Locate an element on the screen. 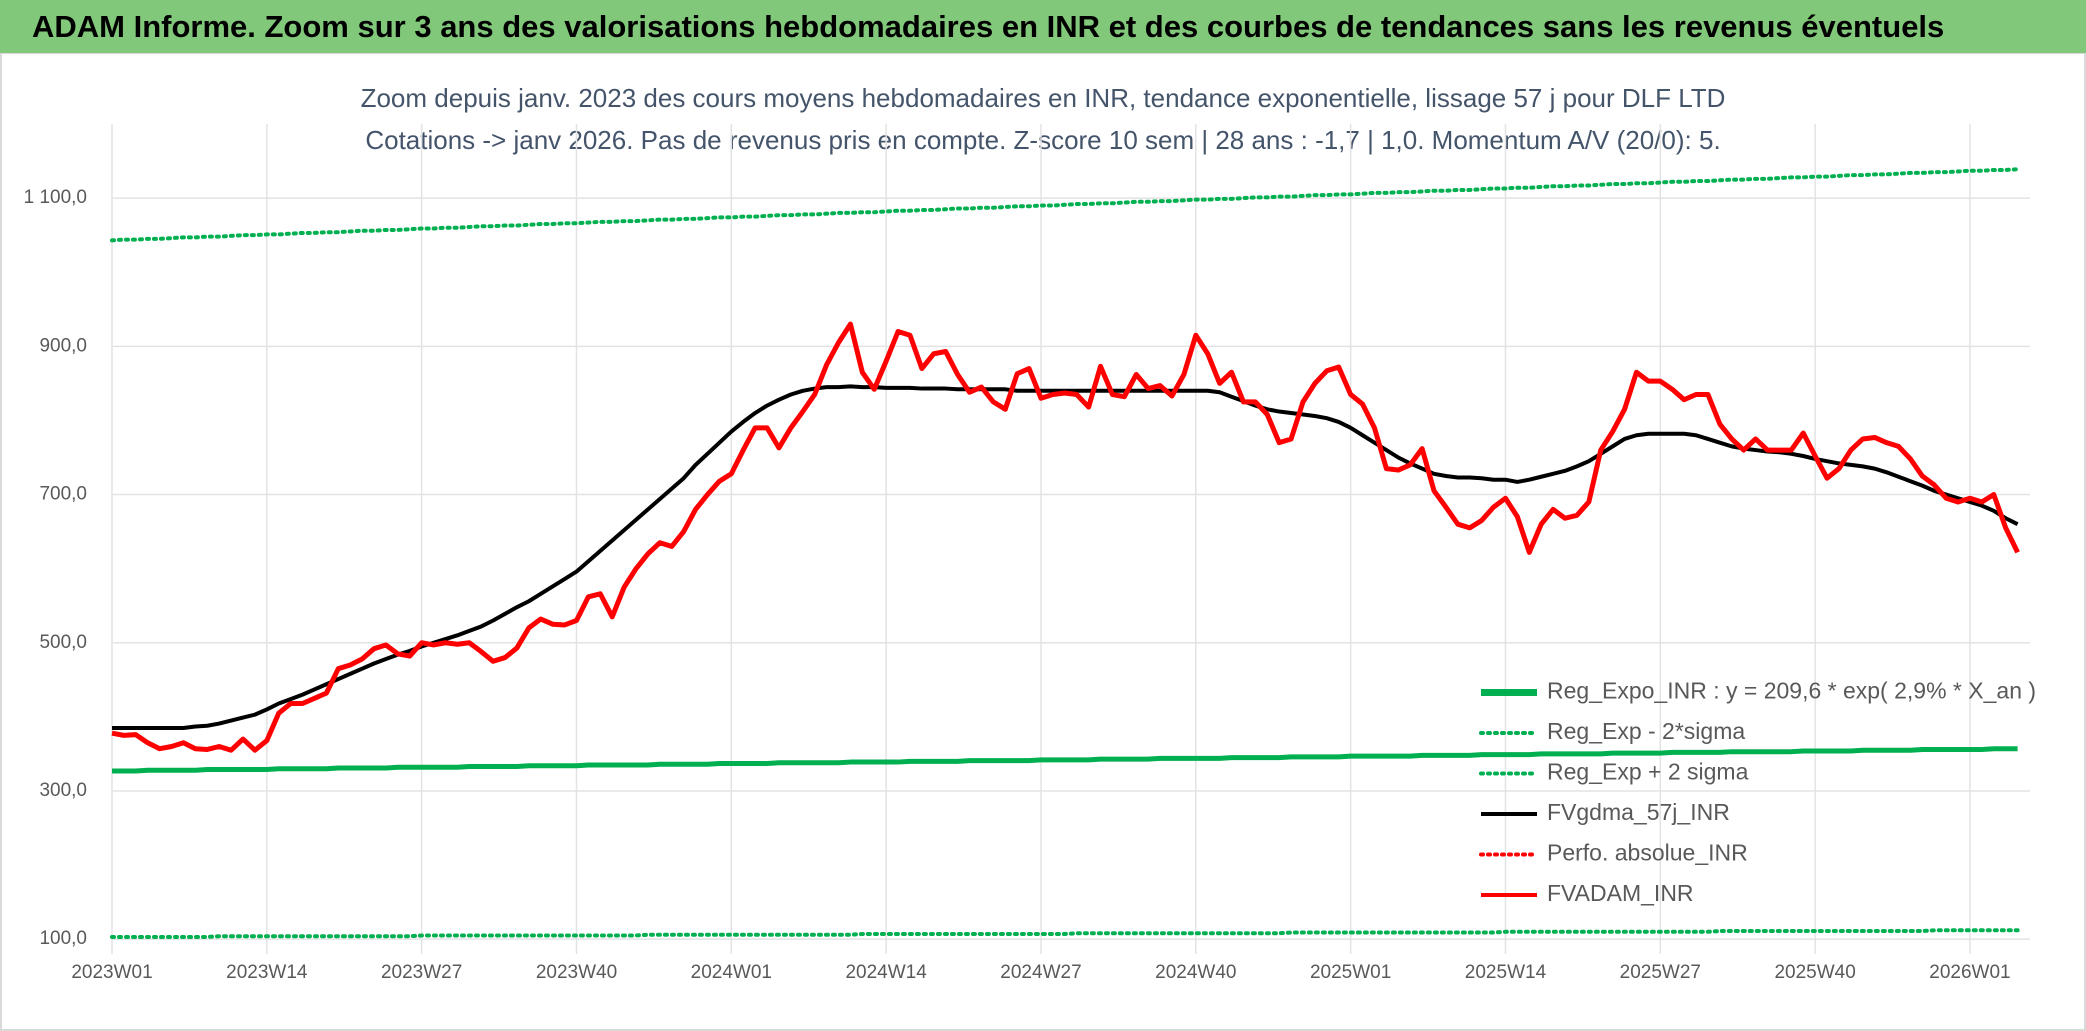 The width and height of the screenshot is (2086, 1031). x-tick-label: 2023W01 is located at coordinates (111, 972).